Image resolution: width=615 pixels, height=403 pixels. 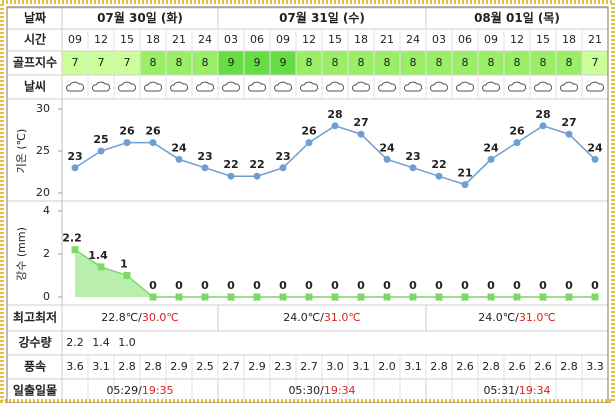 I want to click on row-label: 골프지수, so click(x=35, y=62).